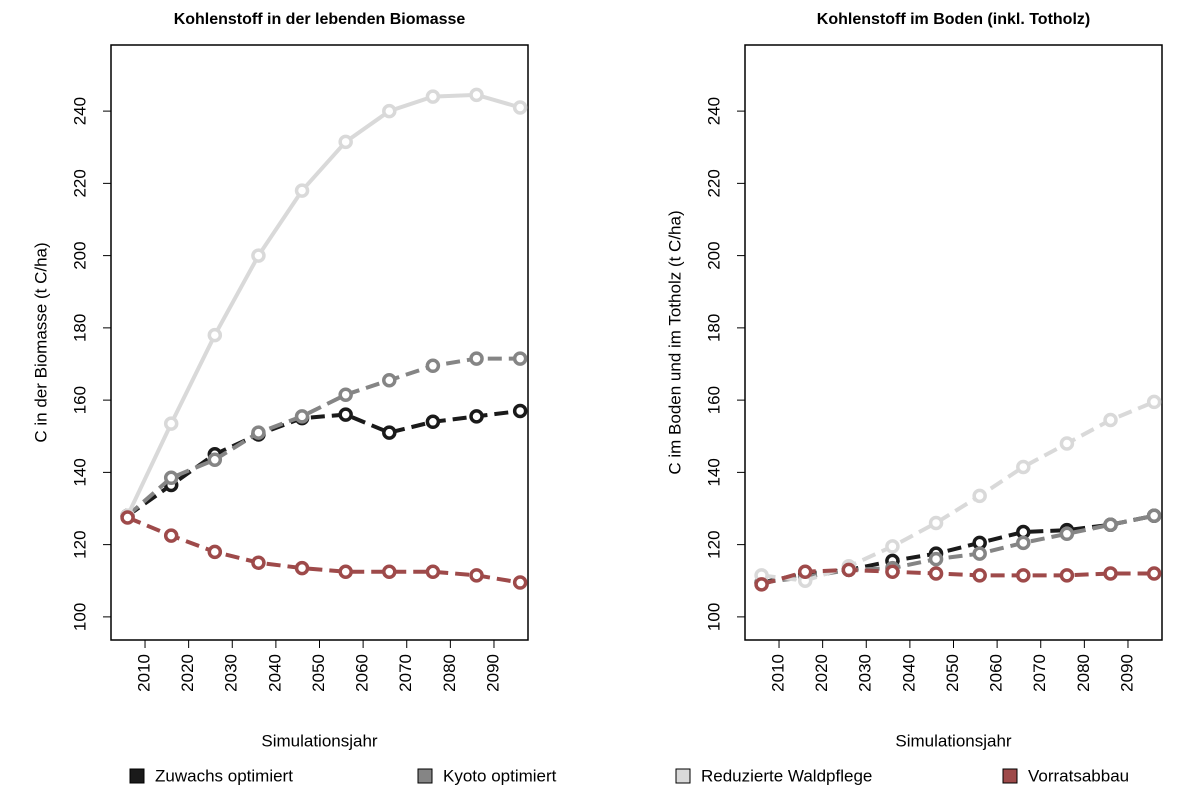  What do you see at coordinates (1078, 775) in the screenshot?
I see `legend-label: Vorratsabbau` at bounding box center [1078, 775].